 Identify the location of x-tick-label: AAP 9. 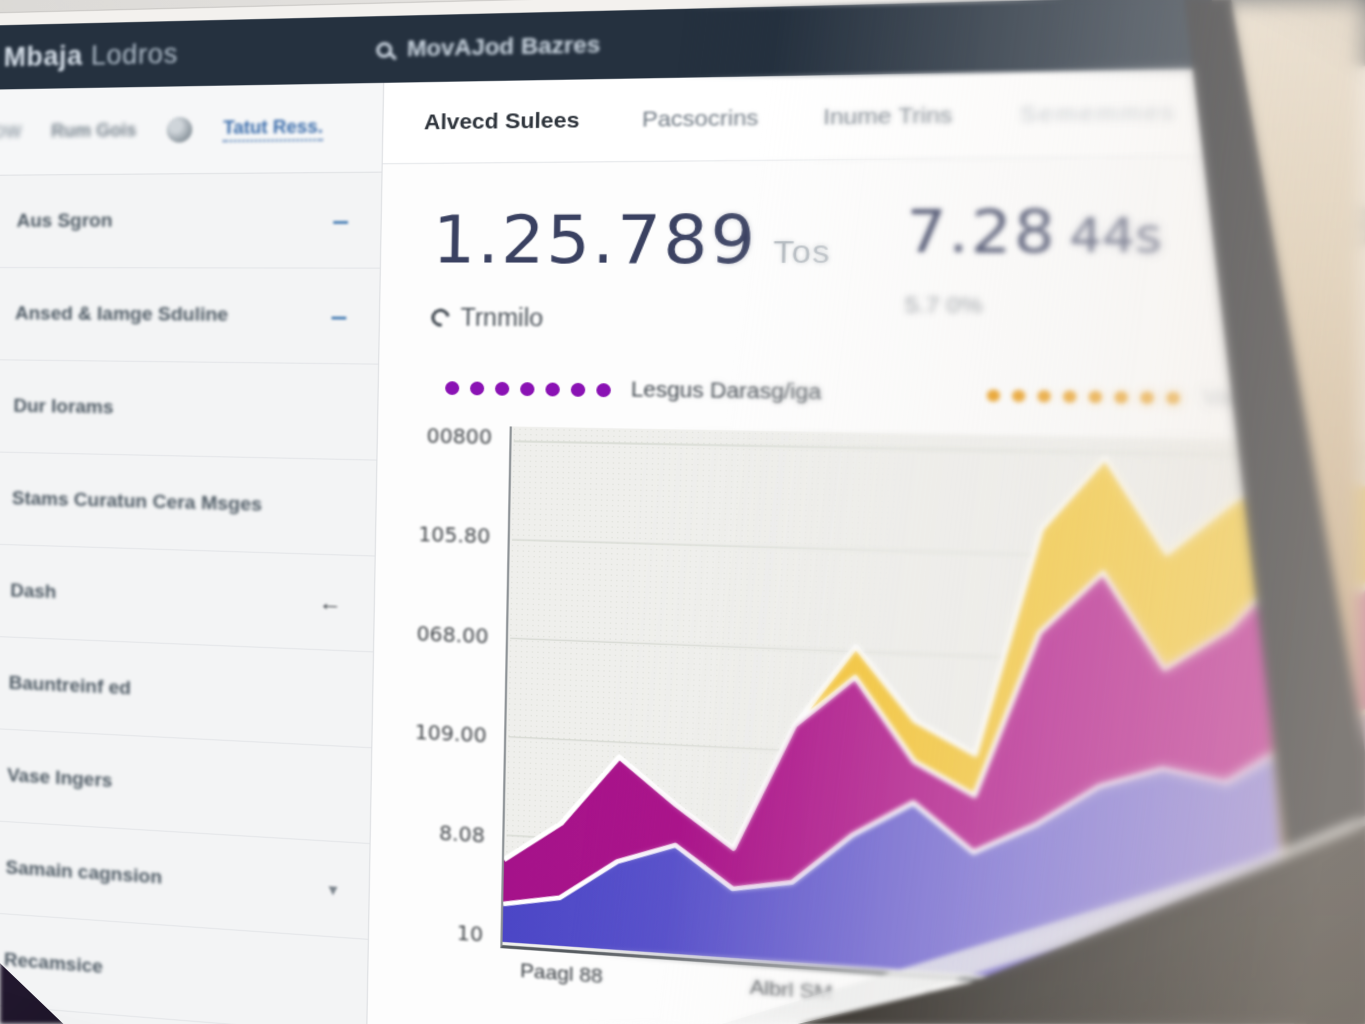
(1102, 1011).